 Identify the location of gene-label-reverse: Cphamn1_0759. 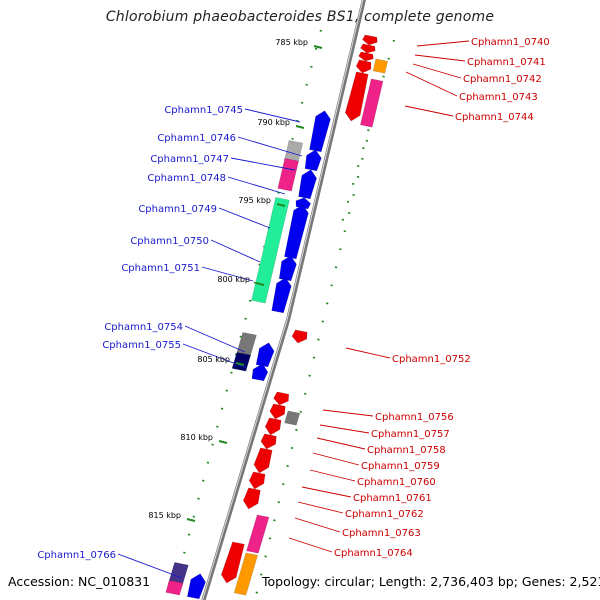
(400, 466).